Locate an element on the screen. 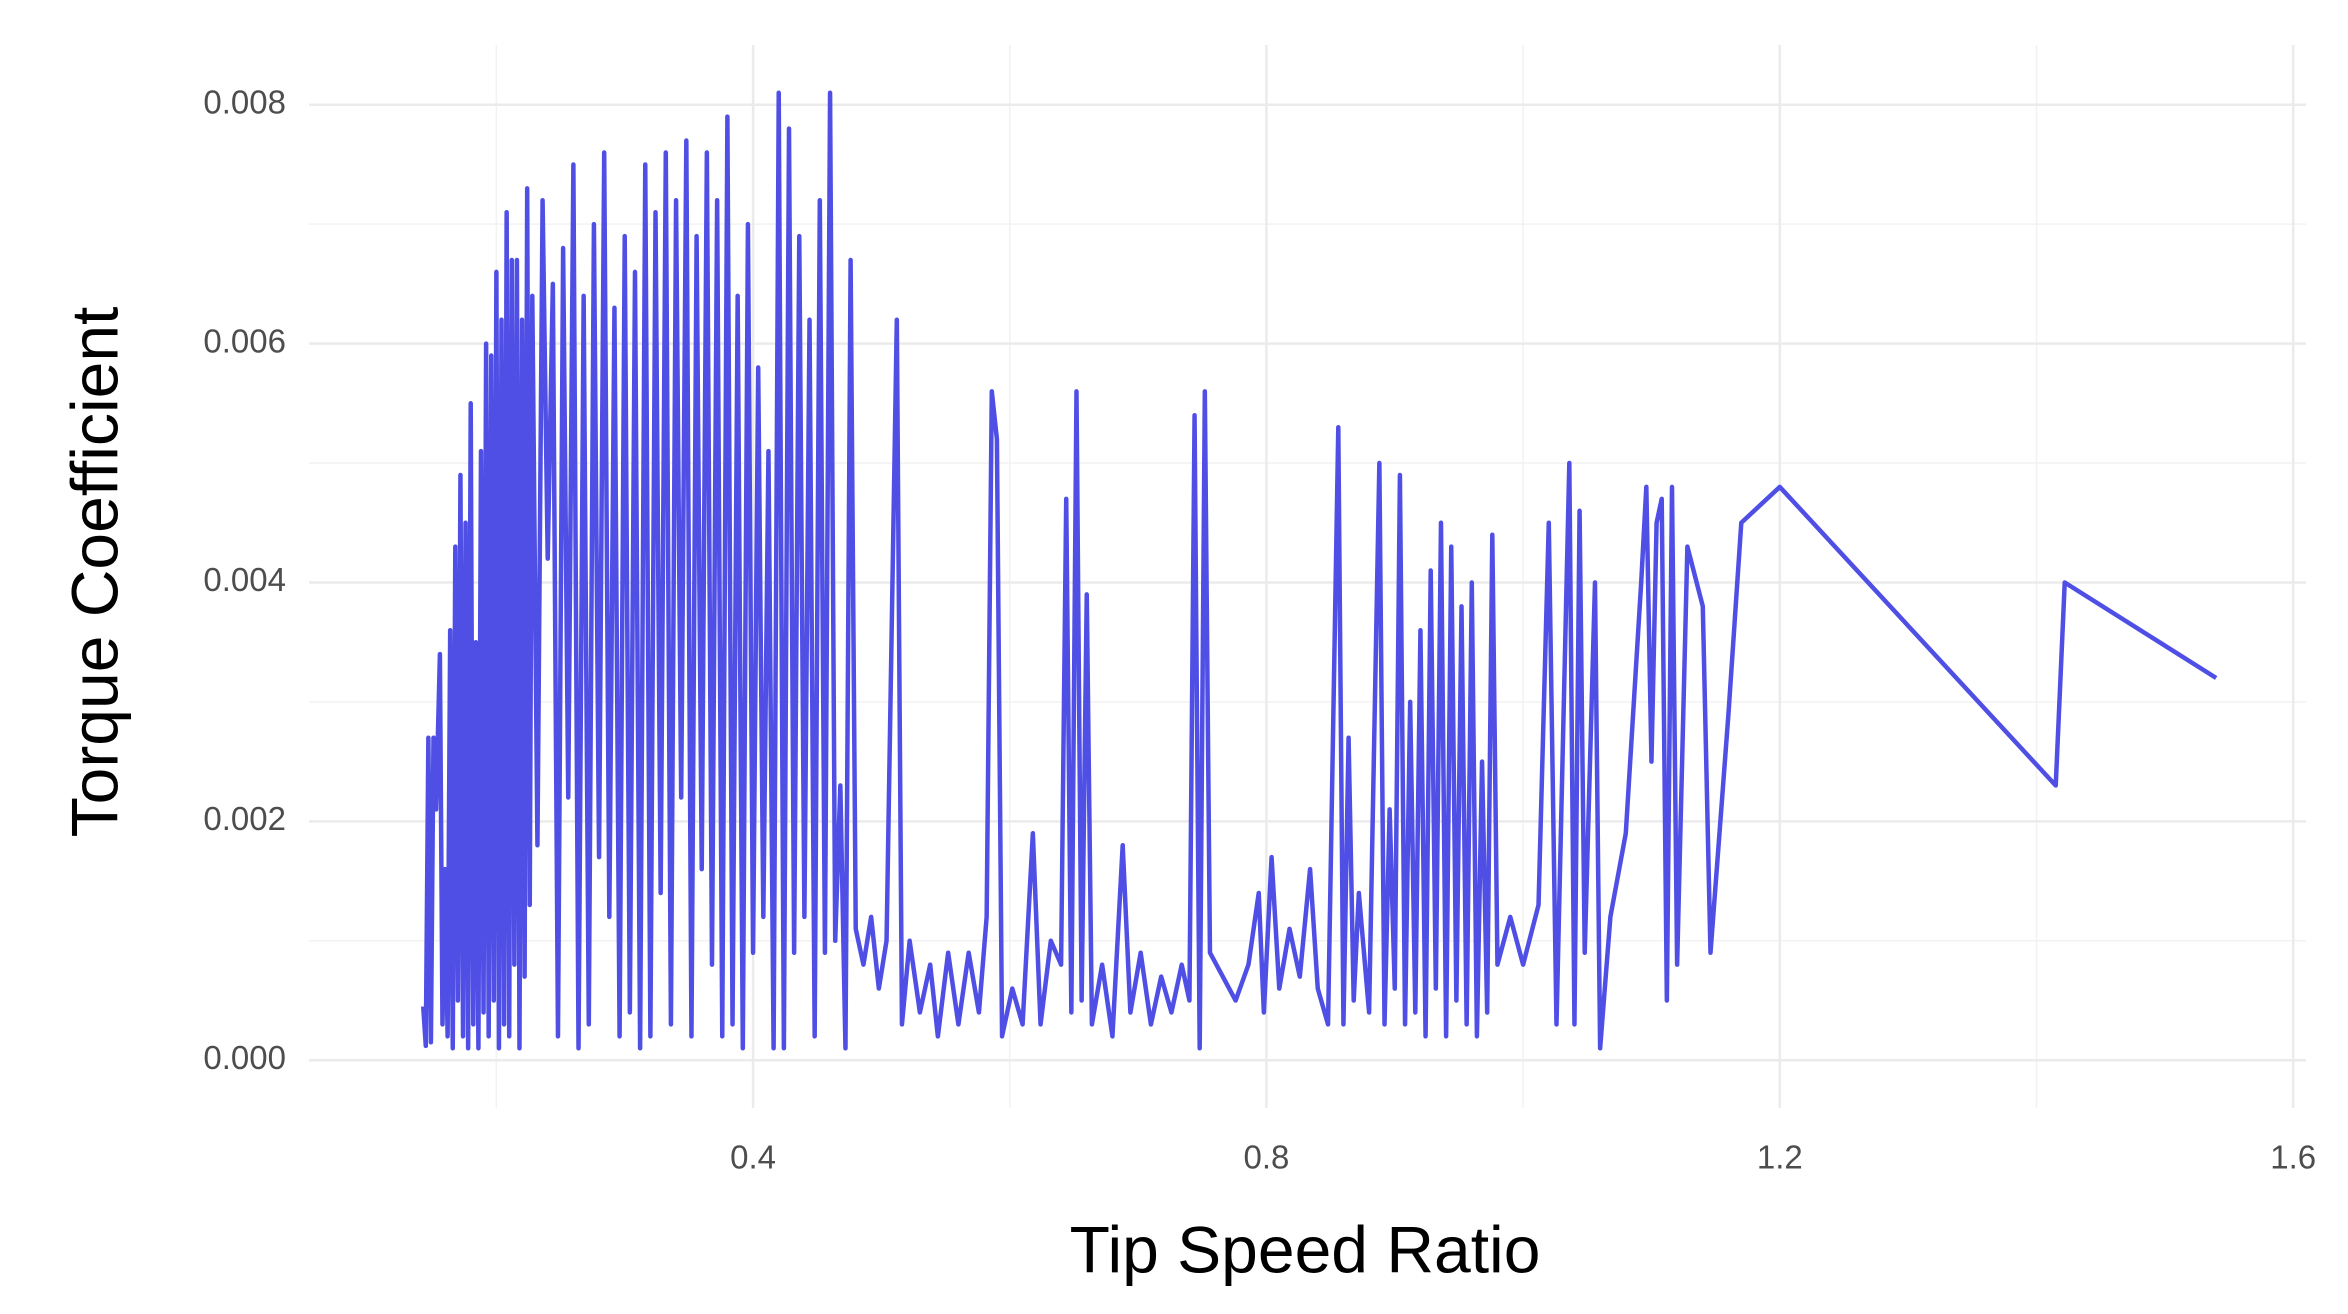 The height and width of the screenshot is (1314, 2348). x-axis-title: Tip Speed Ratio is located at coordinates (1305, 1249).